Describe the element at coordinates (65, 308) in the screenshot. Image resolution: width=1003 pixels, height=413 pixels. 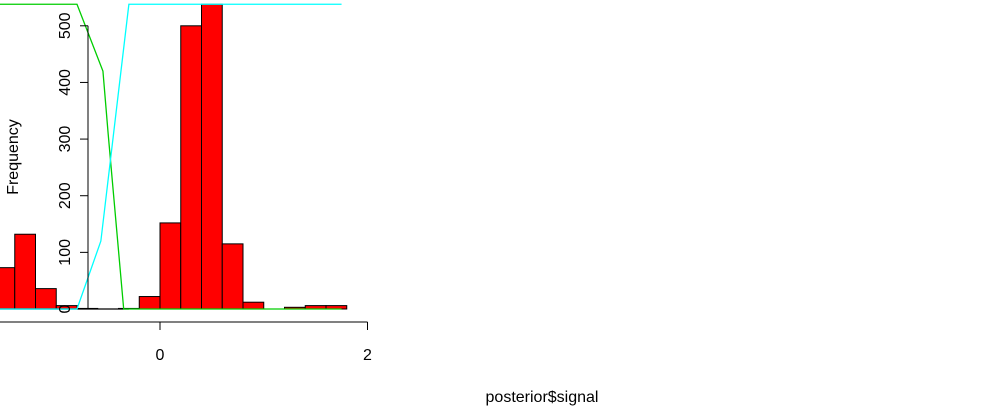
I see `y-tick-label: 0` at that location.